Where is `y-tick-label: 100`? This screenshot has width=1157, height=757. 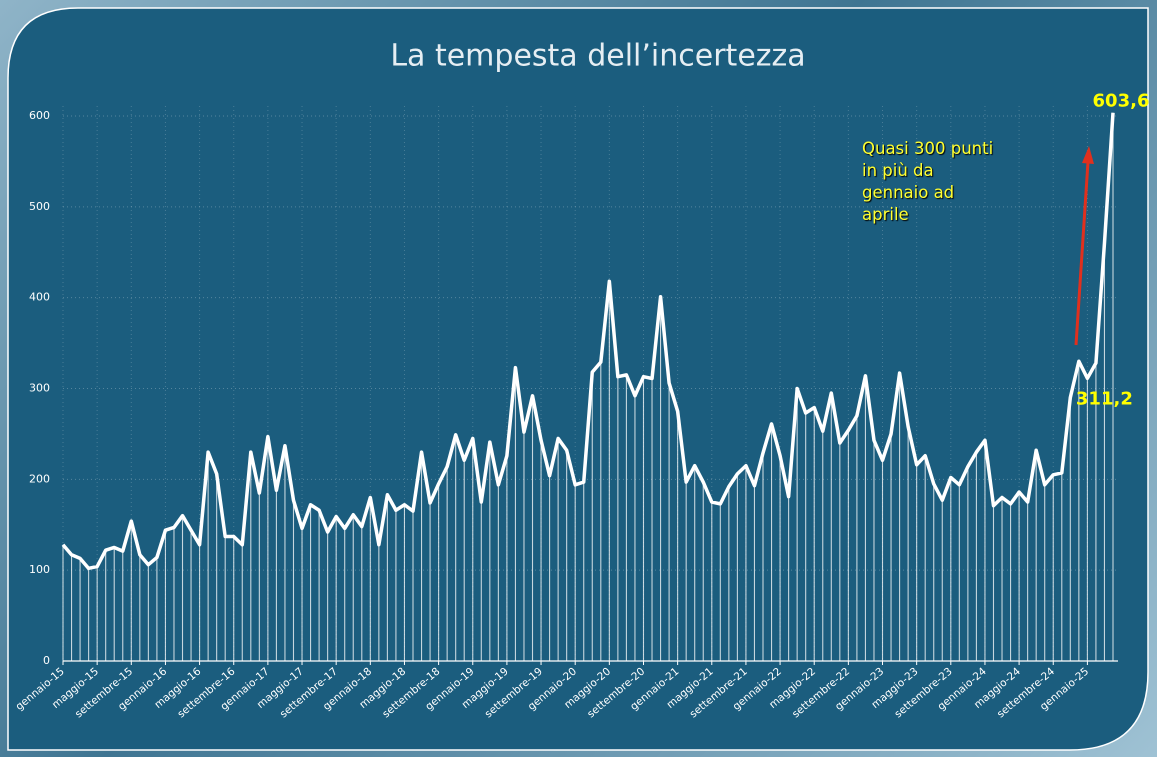 y-tick-label: 100 is located at coordinates (39, 569).